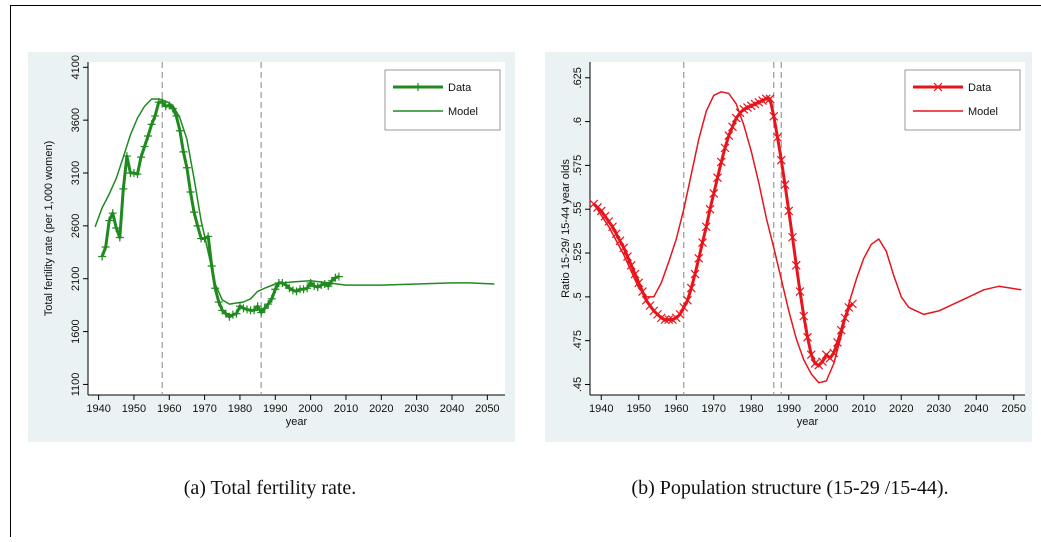  Describe the element at coordinates (76, 67) in the screenshot. I see `y-tick-label: 4100` at that location.